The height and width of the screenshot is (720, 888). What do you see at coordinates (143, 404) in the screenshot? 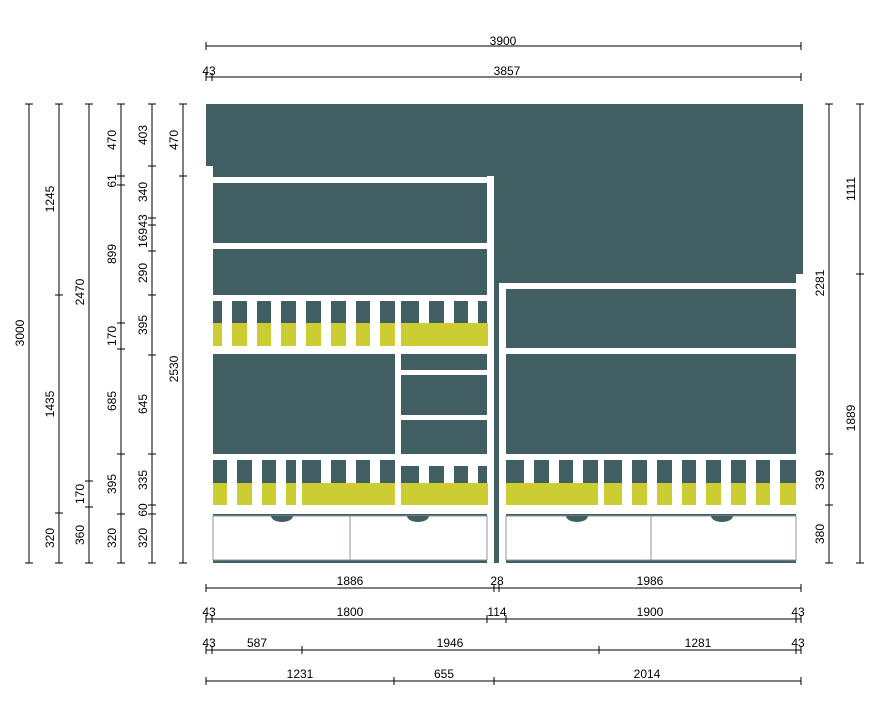
I see `dim-label: 645` at bounding box center [143, 404].